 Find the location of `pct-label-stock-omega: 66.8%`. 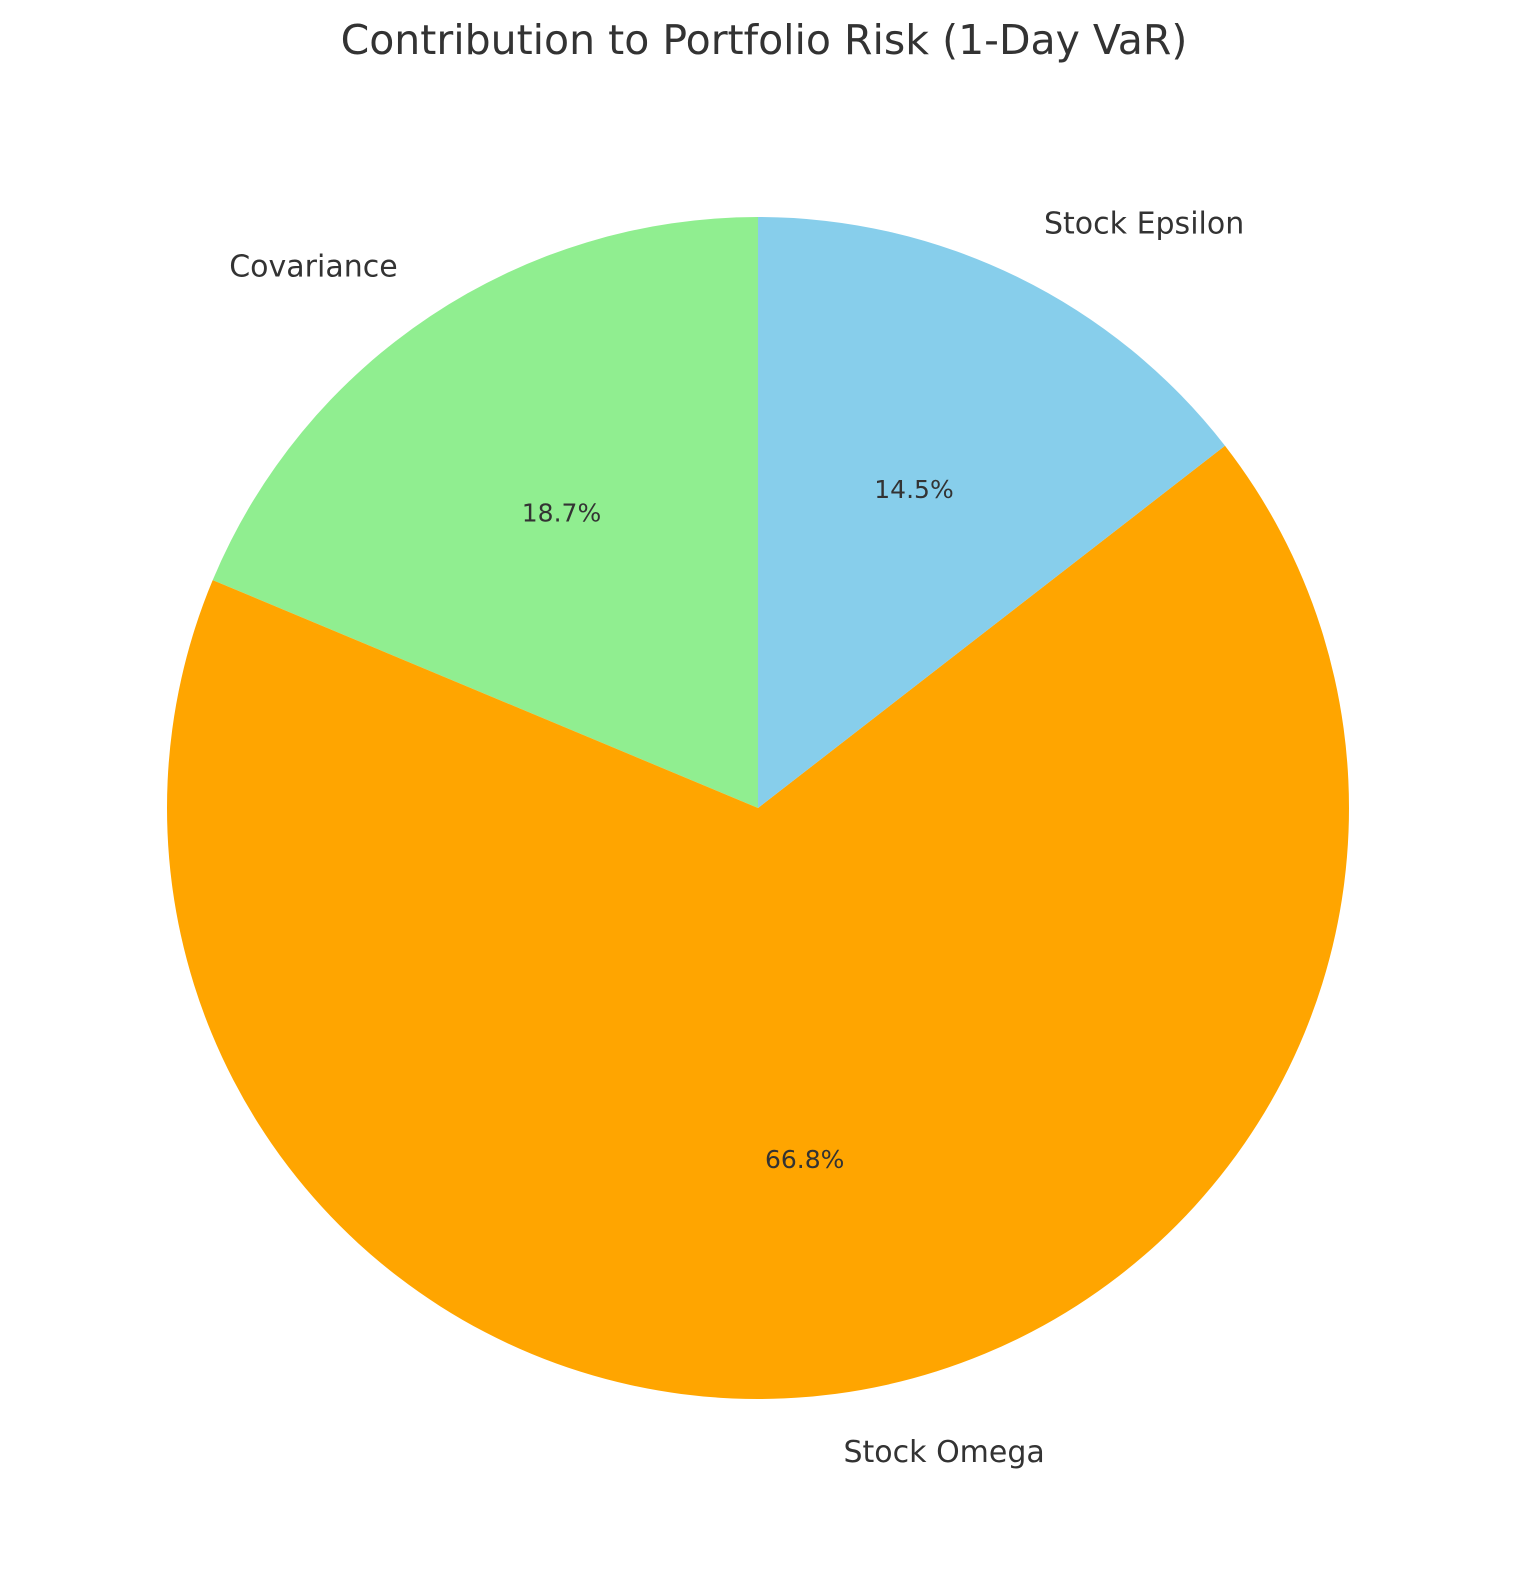

pct-label-stock-omega: 66.8% is located at coordinates (804, 1159).